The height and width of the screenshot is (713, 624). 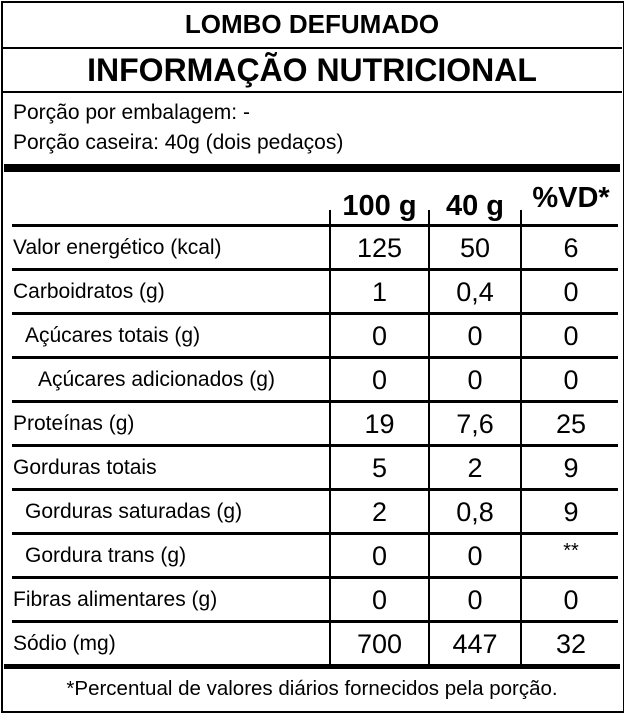 What do you see at coordinates (113, 335) in the screenshot?
I see `nutrient-label: Açúcares totais (g)` at bounding box center [113, 335].